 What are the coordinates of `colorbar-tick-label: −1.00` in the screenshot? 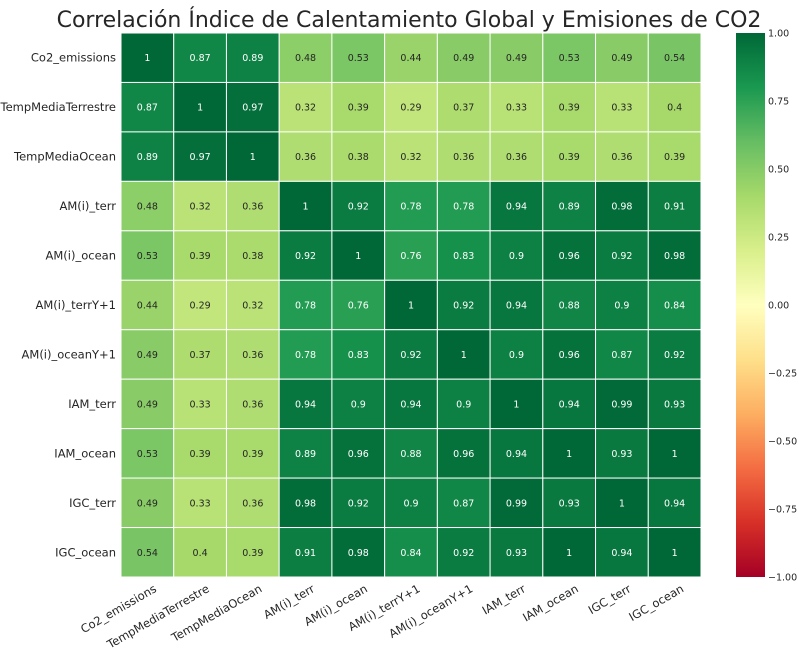 It's located at (782, 578).